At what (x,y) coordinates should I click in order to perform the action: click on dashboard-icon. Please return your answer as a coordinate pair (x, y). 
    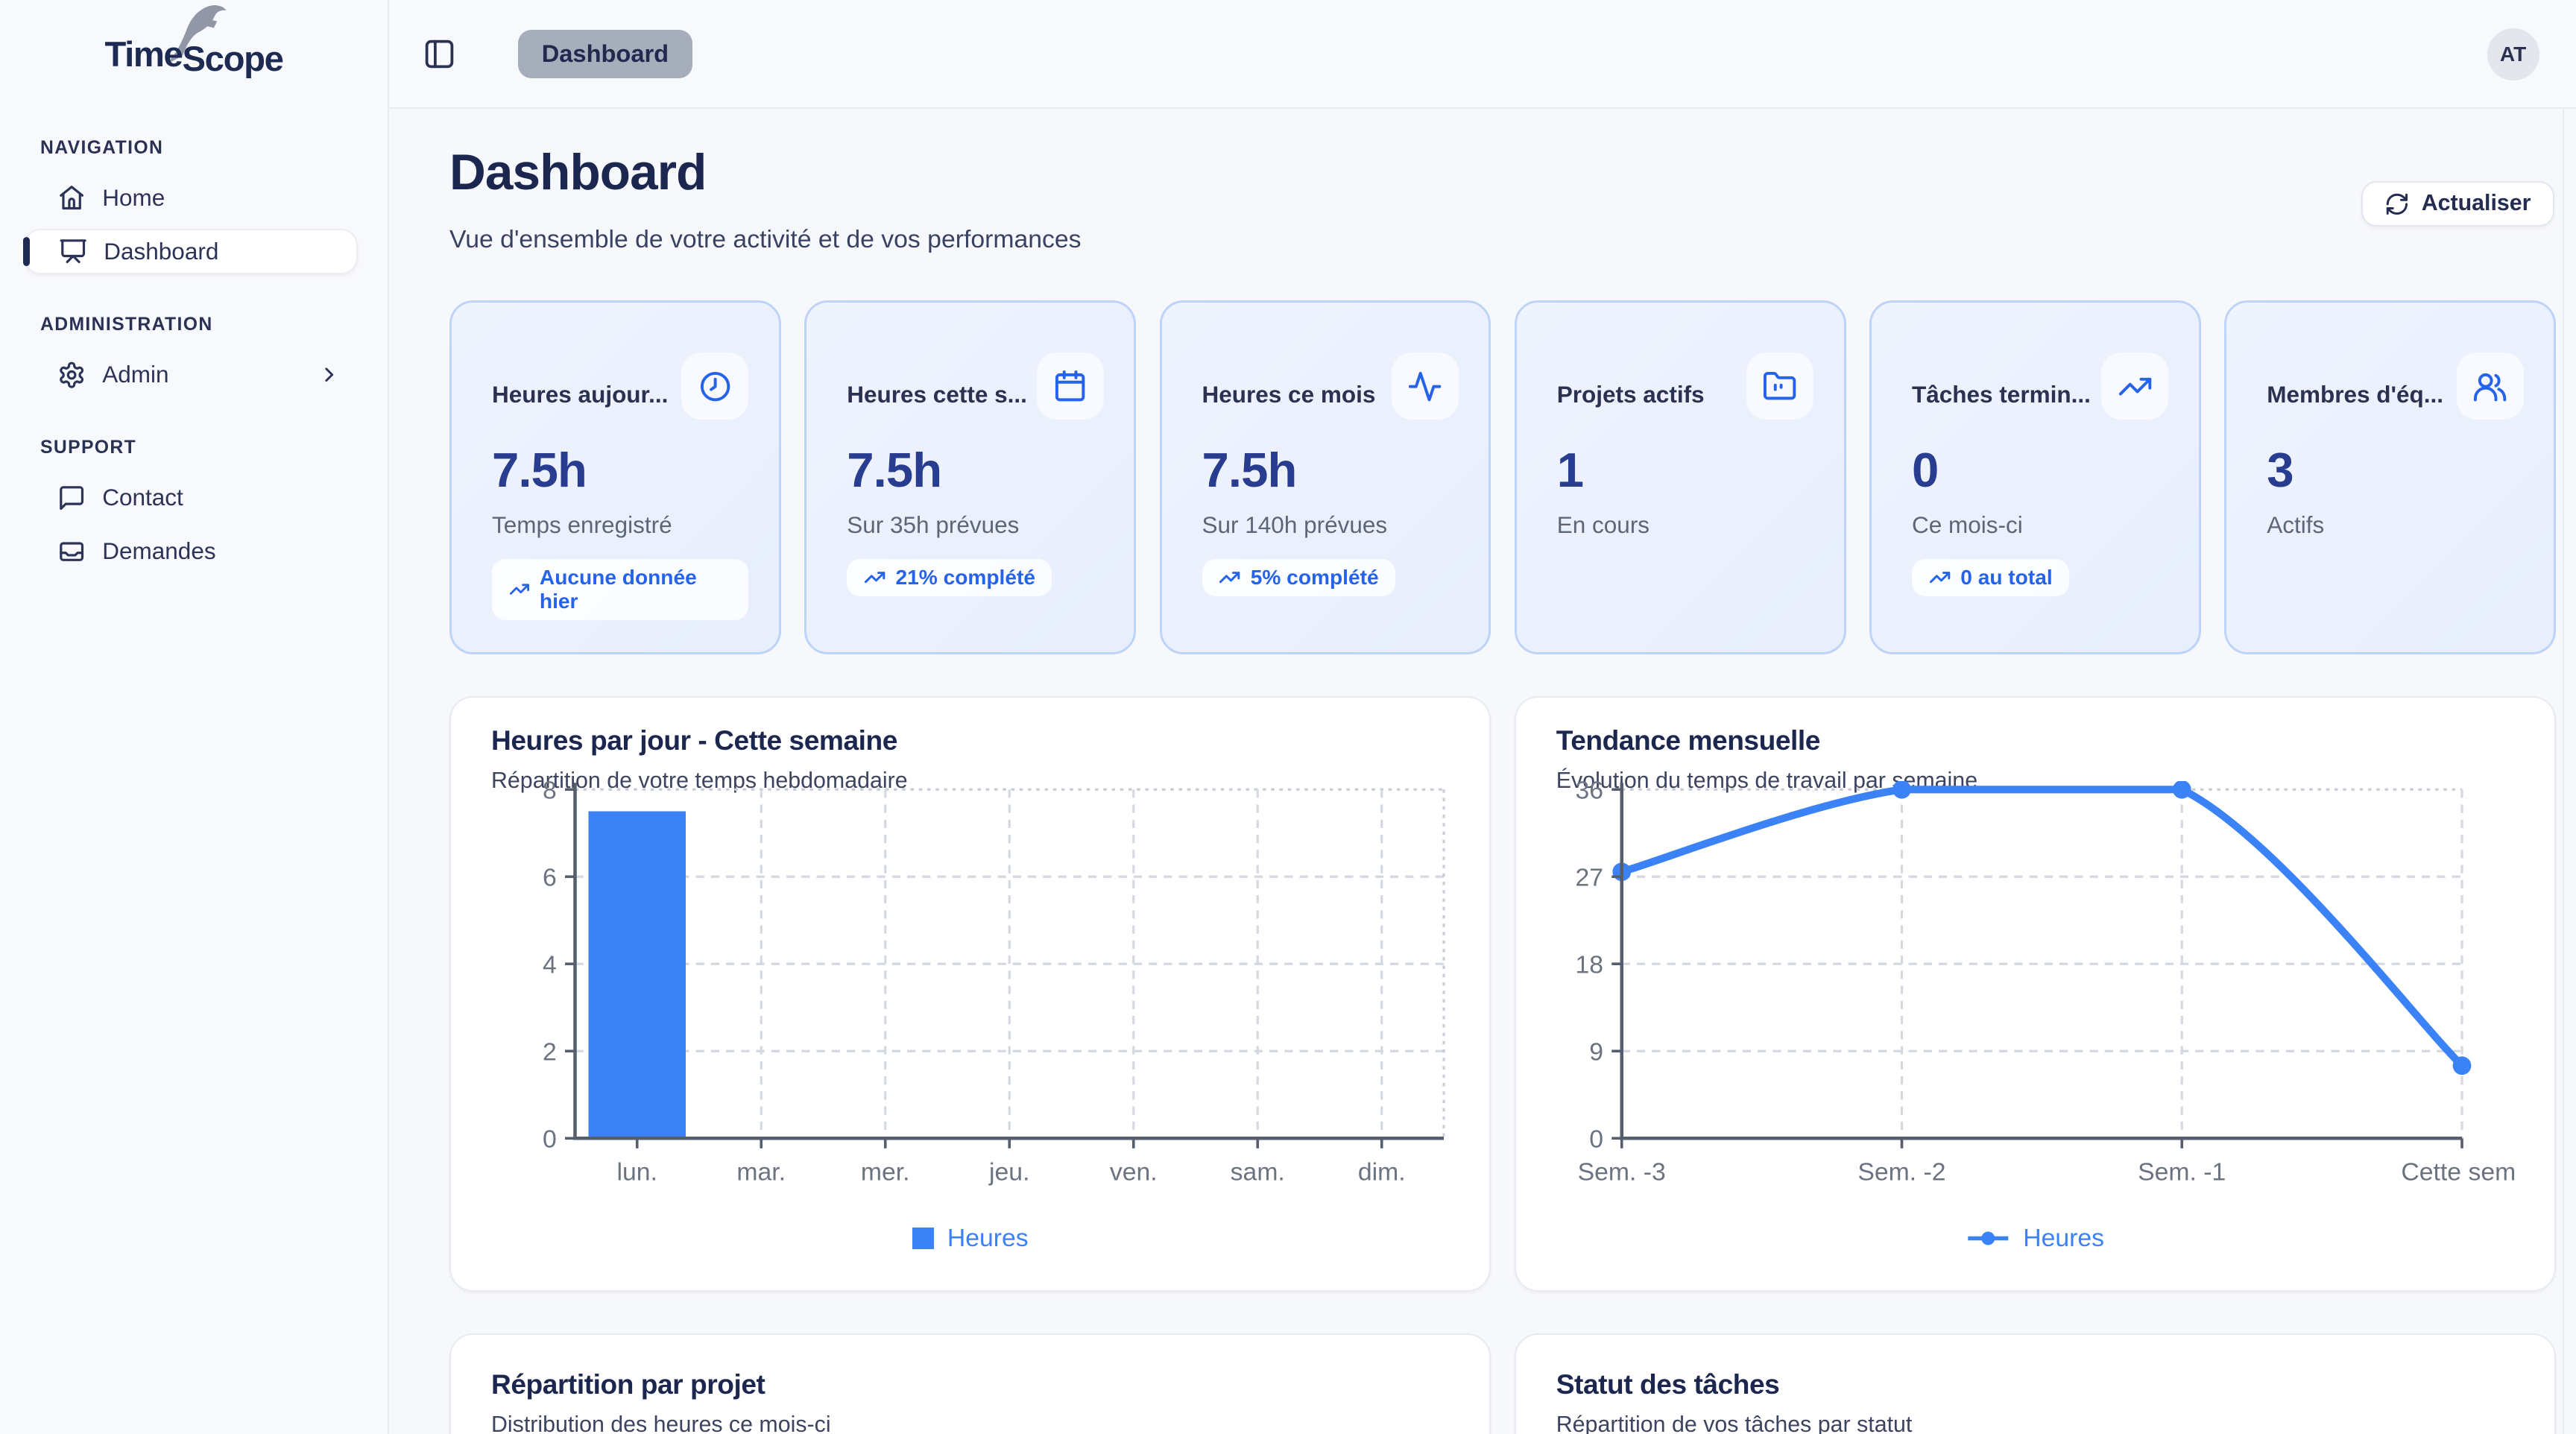
    Looking at the image, I should click on (73, 251).